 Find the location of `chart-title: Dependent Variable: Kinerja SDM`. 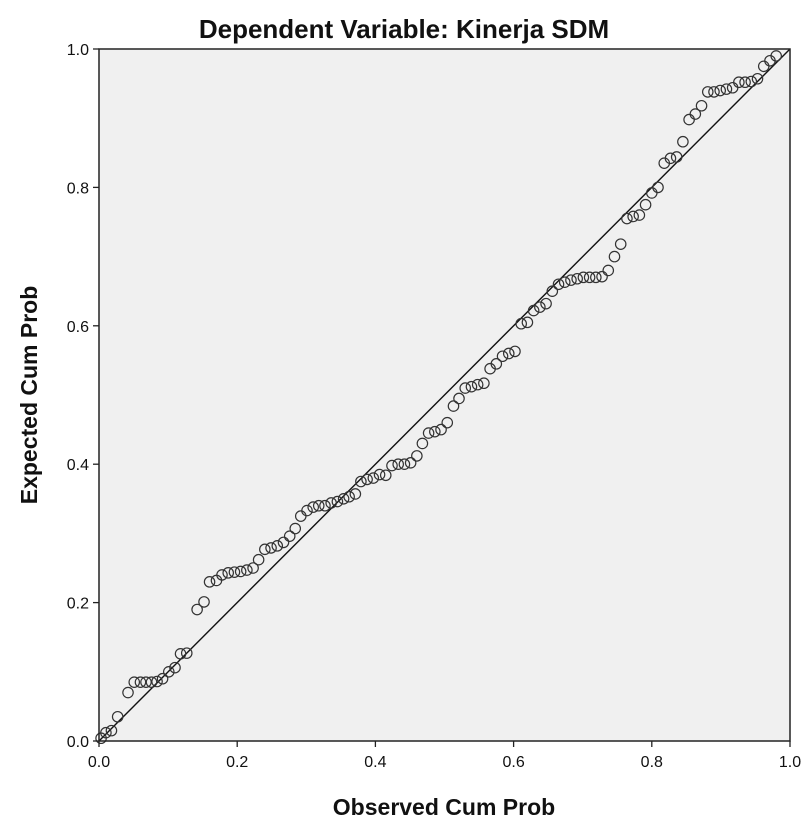

chart-title: Dependent Variable: Kinerja SDM is located at coordinates (404, 29).